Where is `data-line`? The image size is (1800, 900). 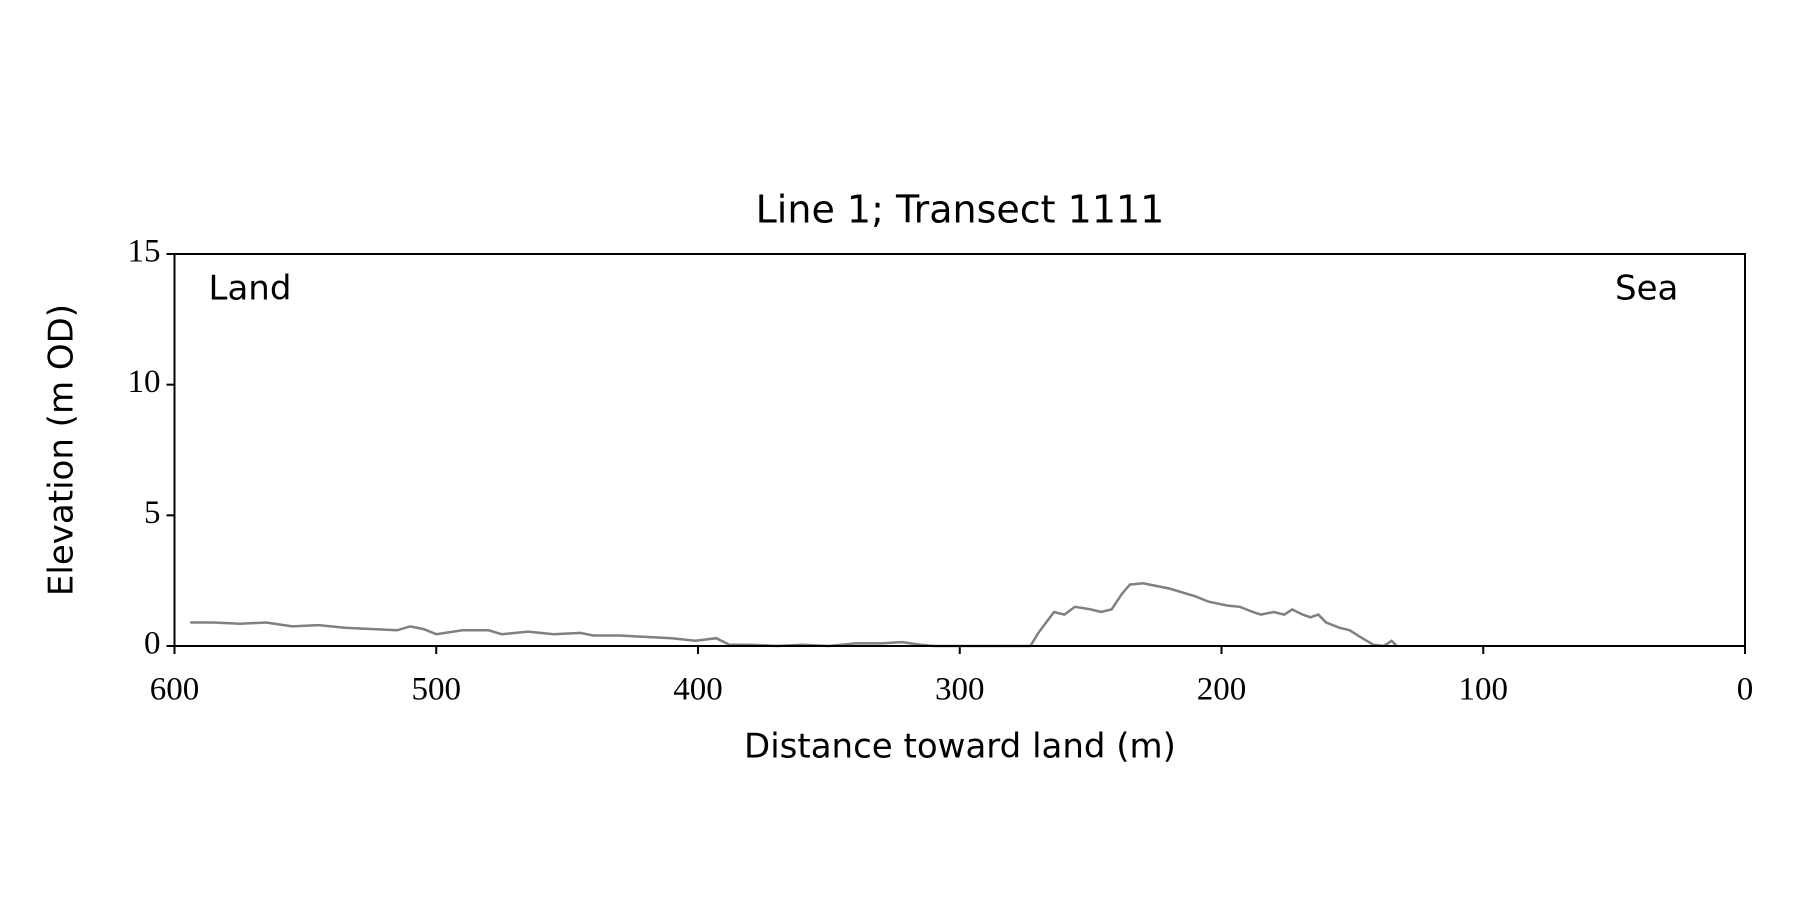
data-line is located at coordinates (794, 615).